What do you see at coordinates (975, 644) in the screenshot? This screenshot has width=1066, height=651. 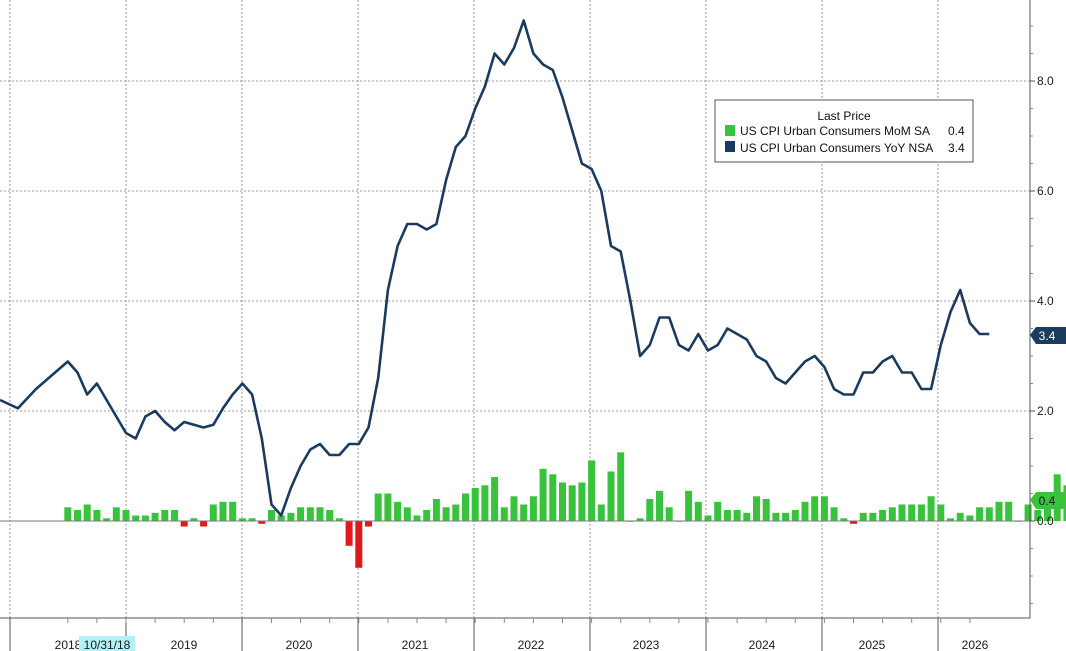 I see `x-year-label: 2026` at bounding box center [975, 644].